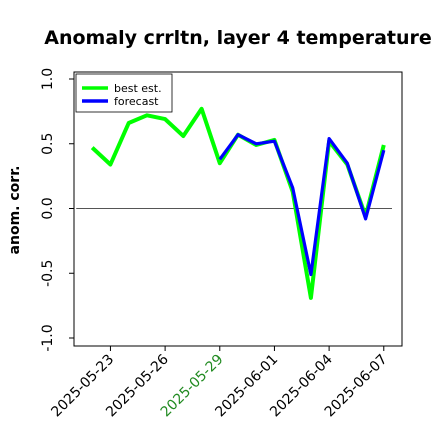 This screenshot has width=440, height=440. What do you see at coordinates (48, 144) in the screenshot?
I see `y-tick-label: 0.5` at bounding box center [48, 144].